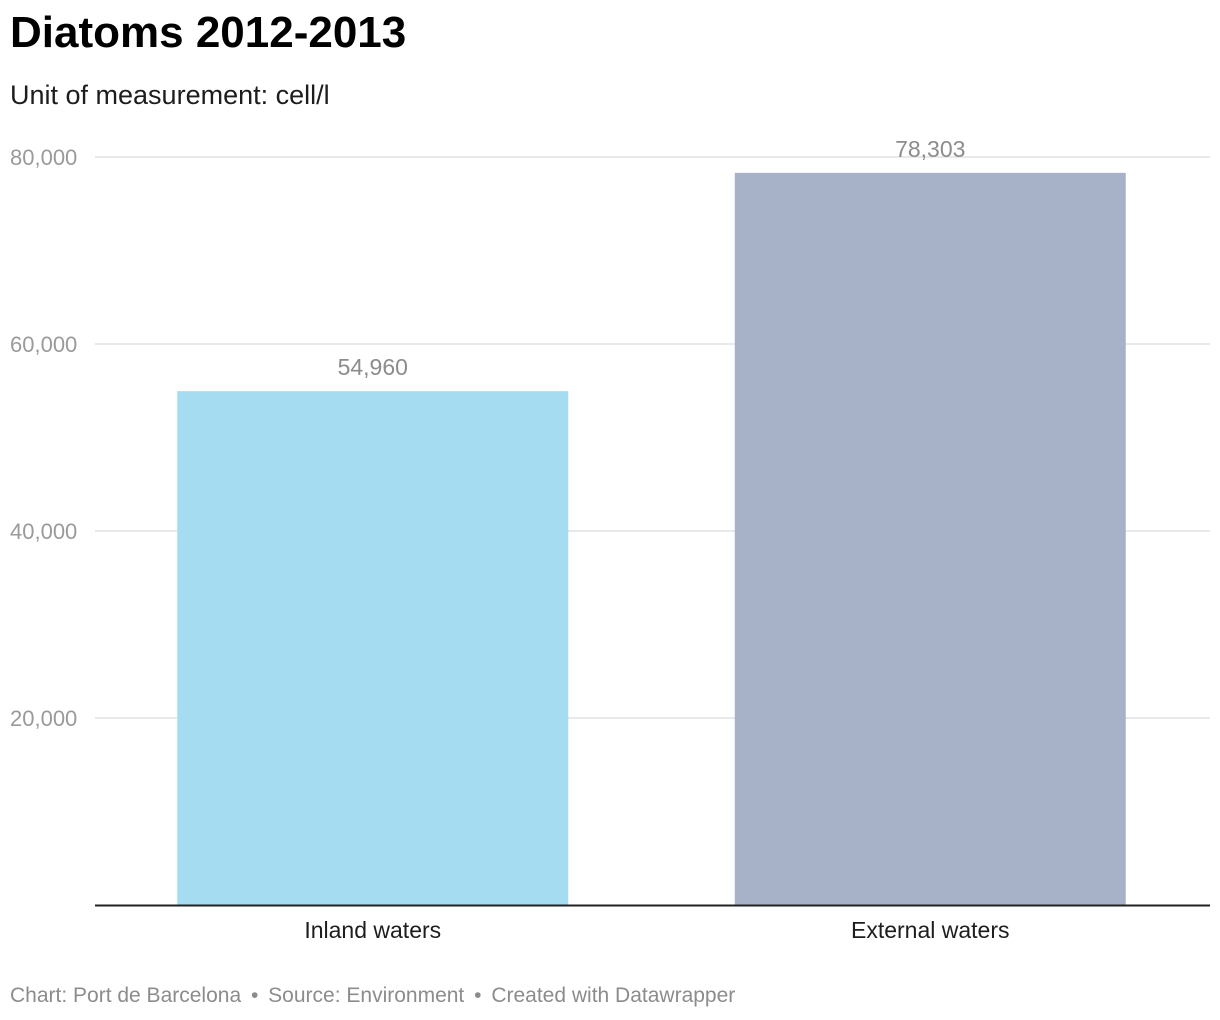 The image size is (1220, 1020). What do you see at coordinates (43, 718) in the screenshot?
I see `y-tick-label: 20,000` at bounding box center [43, 718].